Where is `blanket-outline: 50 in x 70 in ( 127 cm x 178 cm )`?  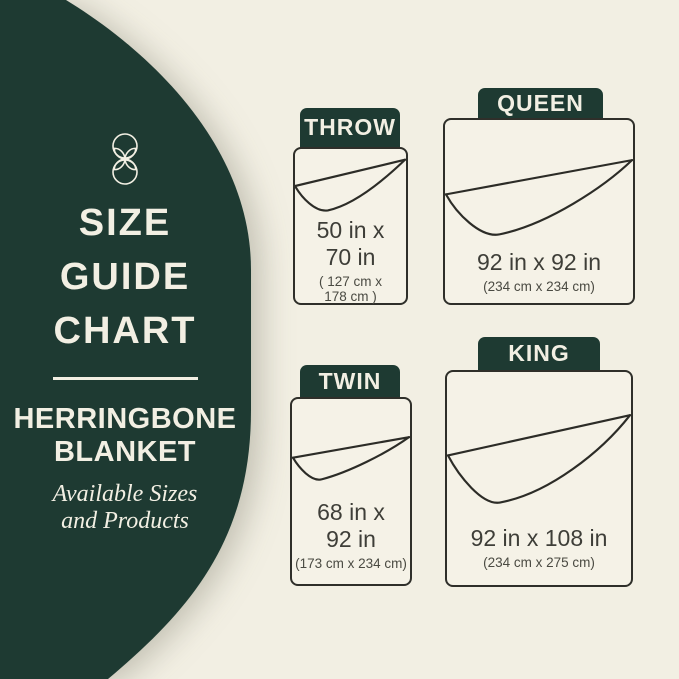
blanket-outline: 50 in x 70 in ( 127 cm x 178 cm ) is located at coordinates (350, 226).